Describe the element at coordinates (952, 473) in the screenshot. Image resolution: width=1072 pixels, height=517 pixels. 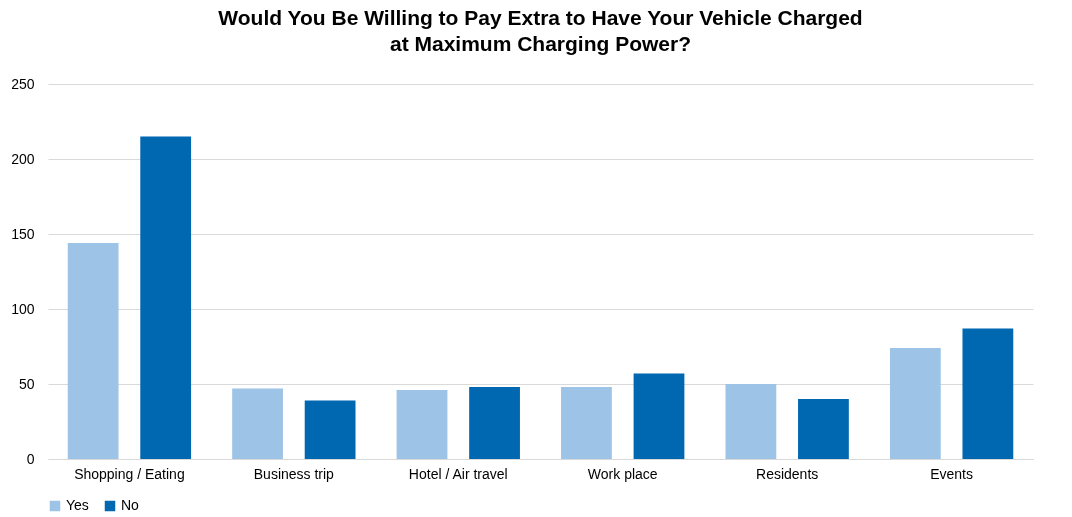
I see `x-tick-label: Events` at that location.